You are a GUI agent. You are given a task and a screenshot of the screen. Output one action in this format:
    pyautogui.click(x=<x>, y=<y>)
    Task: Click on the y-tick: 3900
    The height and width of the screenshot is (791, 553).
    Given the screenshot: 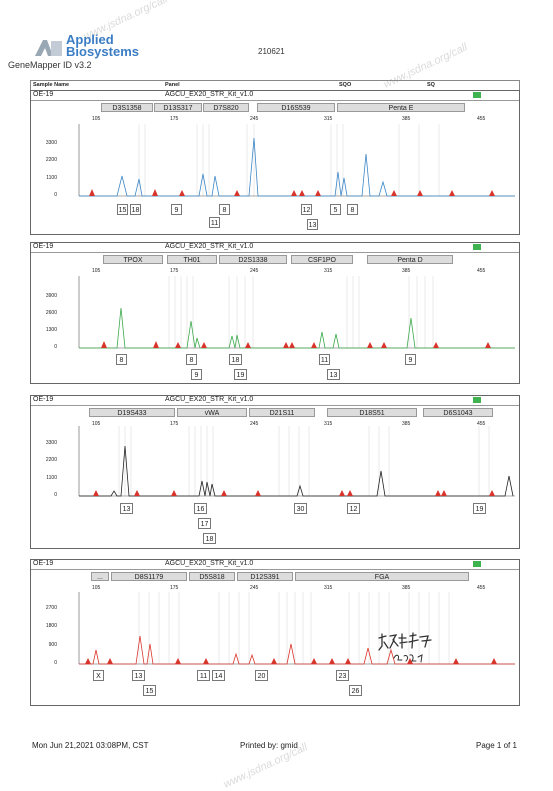 What is the action you would take?
    pyautogui.click(x=51, y=296)
    